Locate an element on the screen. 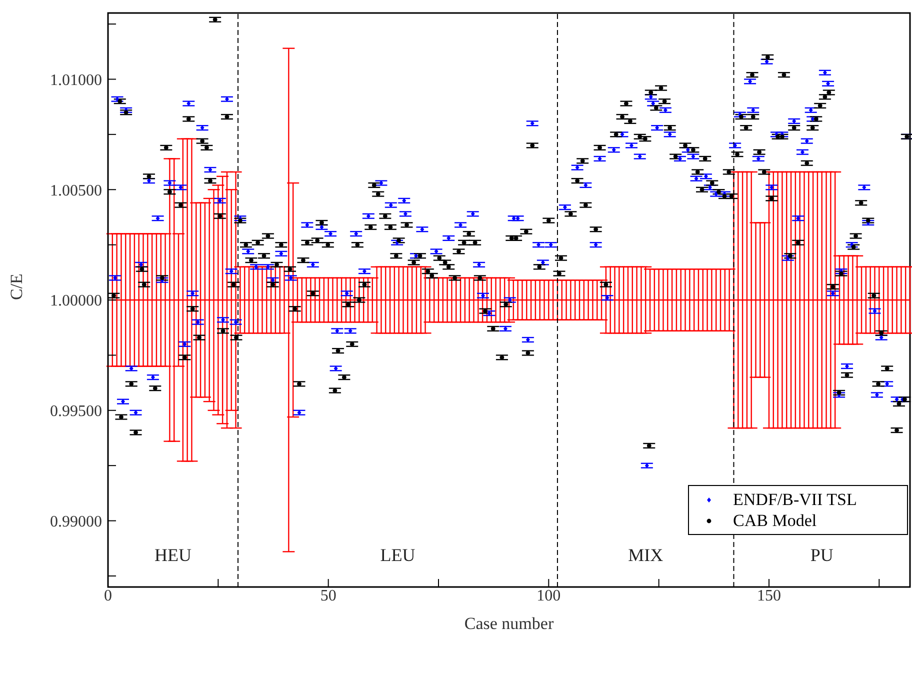  x-tick-label: 50 is located at coordinates (328, 595).